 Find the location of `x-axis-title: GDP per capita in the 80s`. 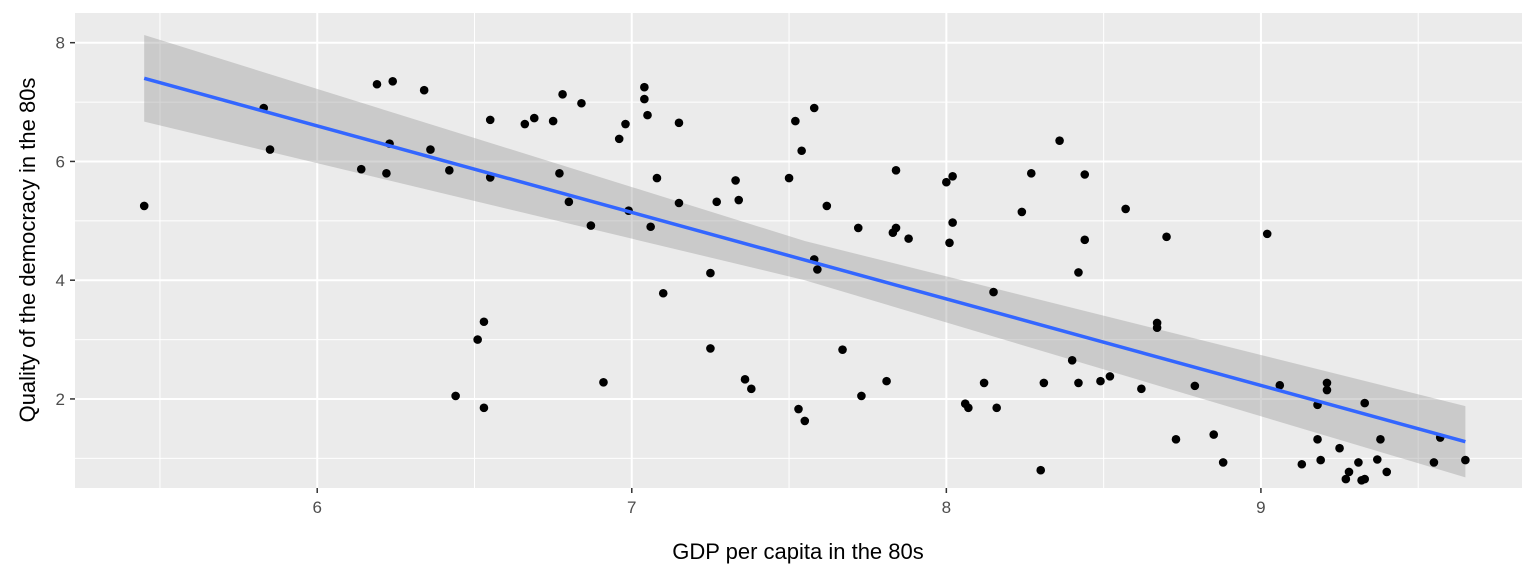

x-axis-title: GDP per capita in the 80s is located at coordinates (798, 551).